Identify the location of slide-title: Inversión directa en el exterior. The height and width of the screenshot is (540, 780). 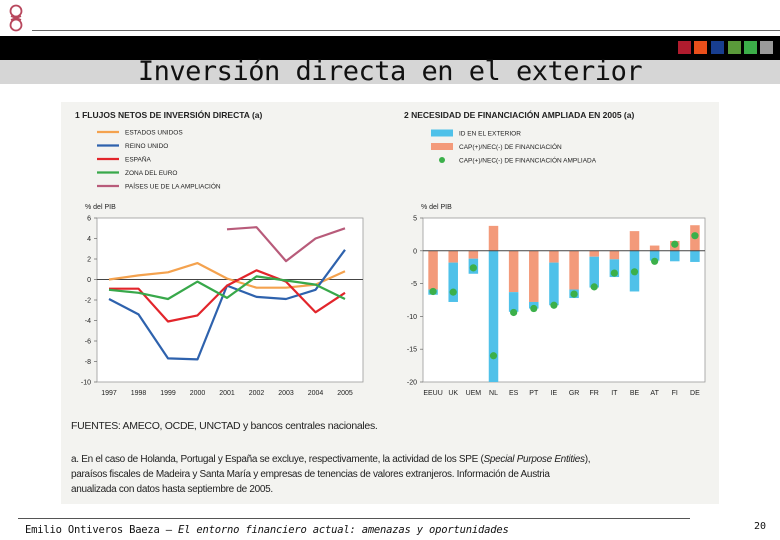
(390, 71).